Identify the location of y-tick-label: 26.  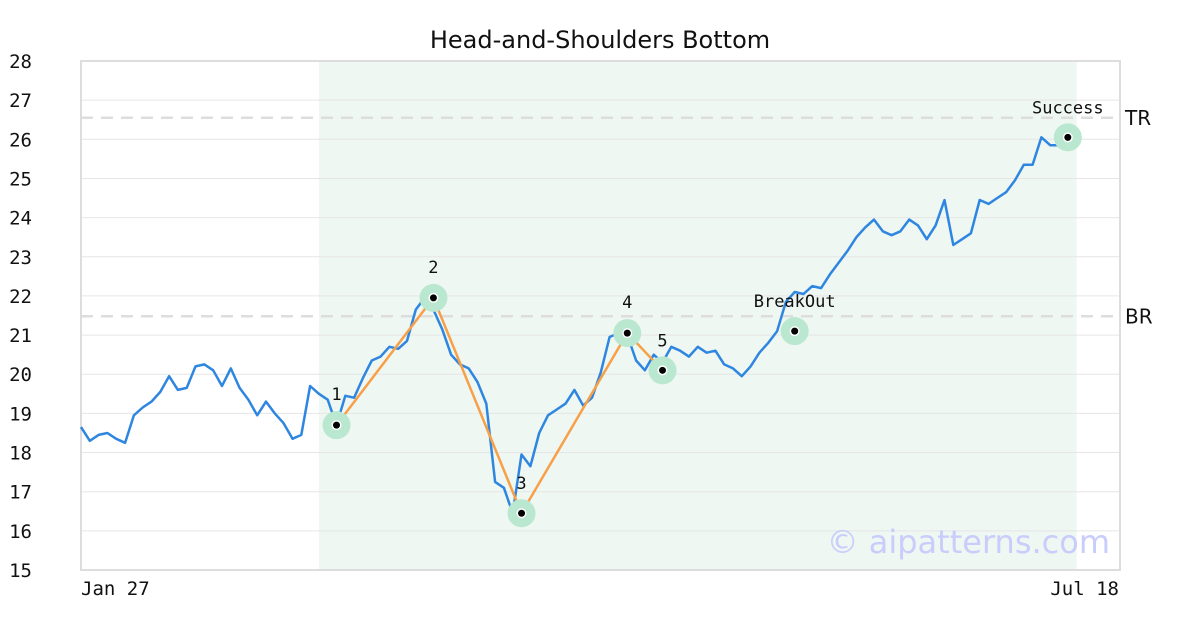
(20, 140).